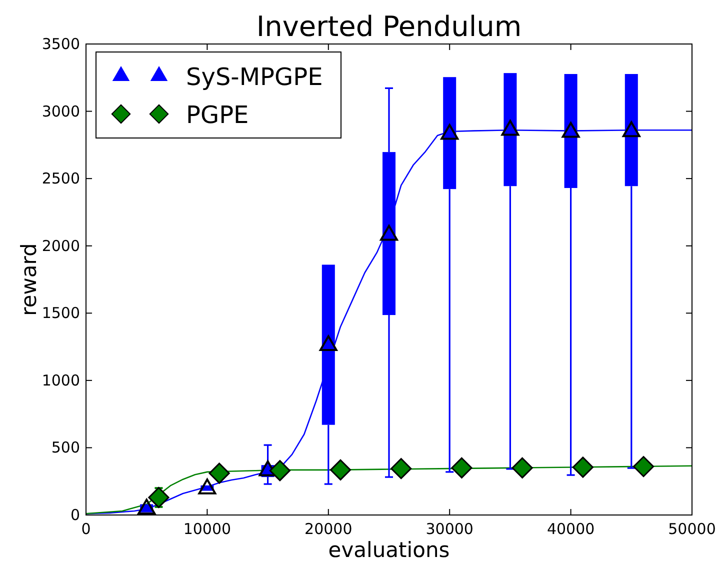 Image resolution: width=719 pixels, height=561 pixels. I want to click on x-tick-label: 40000, so click(570, 529).